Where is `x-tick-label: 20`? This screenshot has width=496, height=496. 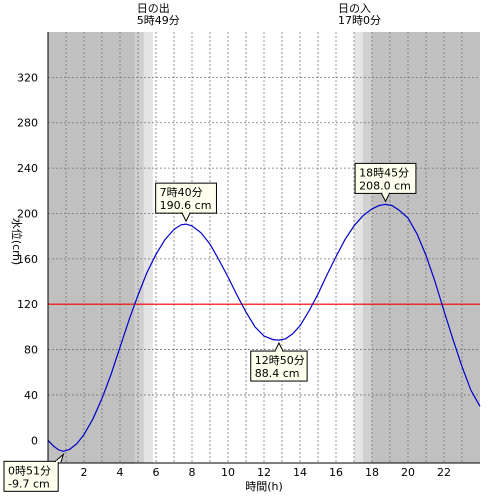
x-tick-label: 20 is located at coordinates (408, 472).